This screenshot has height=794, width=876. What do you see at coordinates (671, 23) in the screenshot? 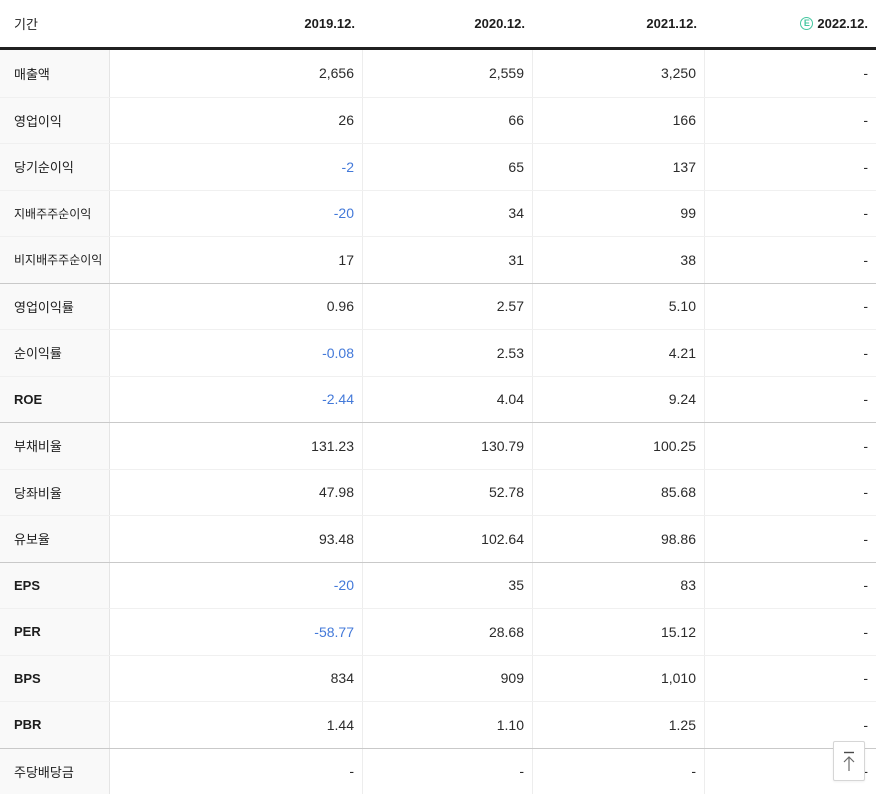
I see `column-header-label: 2021.12.` at bounding box center [671, 23].